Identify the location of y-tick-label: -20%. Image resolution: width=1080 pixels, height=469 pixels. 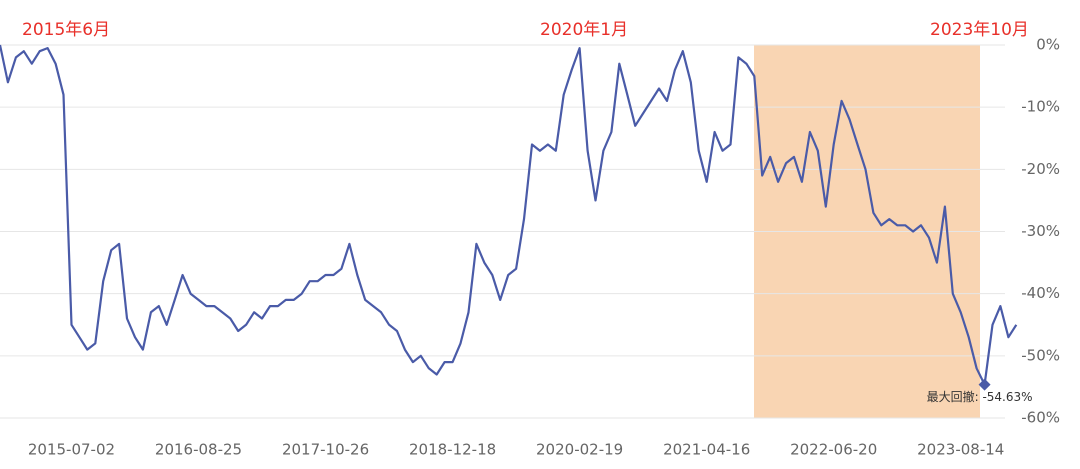
(1040, 169).